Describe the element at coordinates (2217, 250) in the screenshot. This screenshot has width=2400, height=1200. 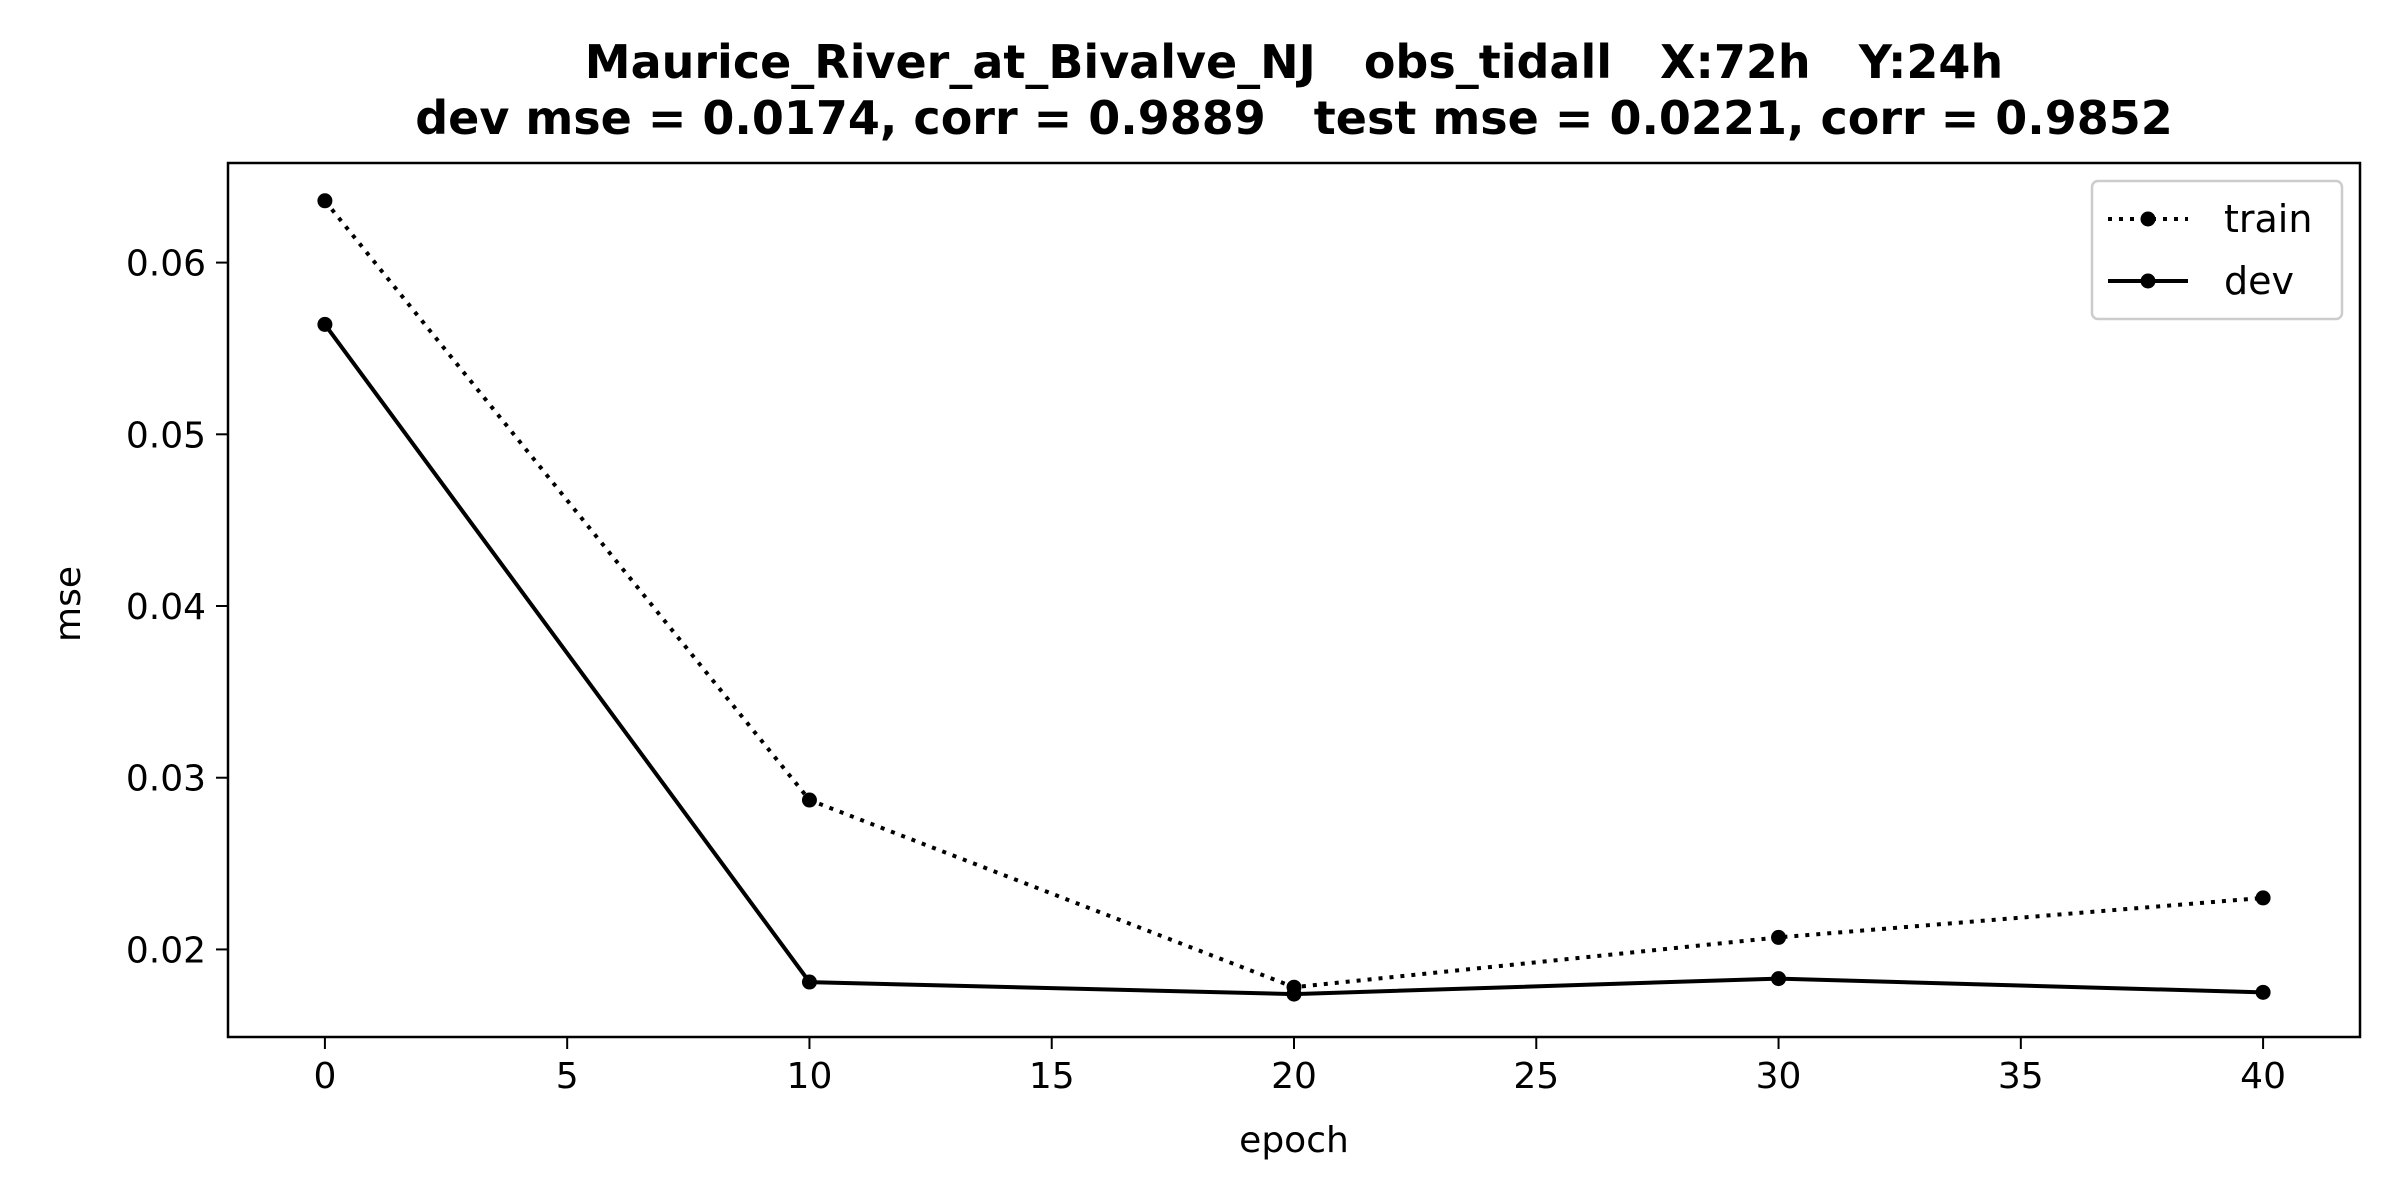
I see `legend: train dev` at that location.